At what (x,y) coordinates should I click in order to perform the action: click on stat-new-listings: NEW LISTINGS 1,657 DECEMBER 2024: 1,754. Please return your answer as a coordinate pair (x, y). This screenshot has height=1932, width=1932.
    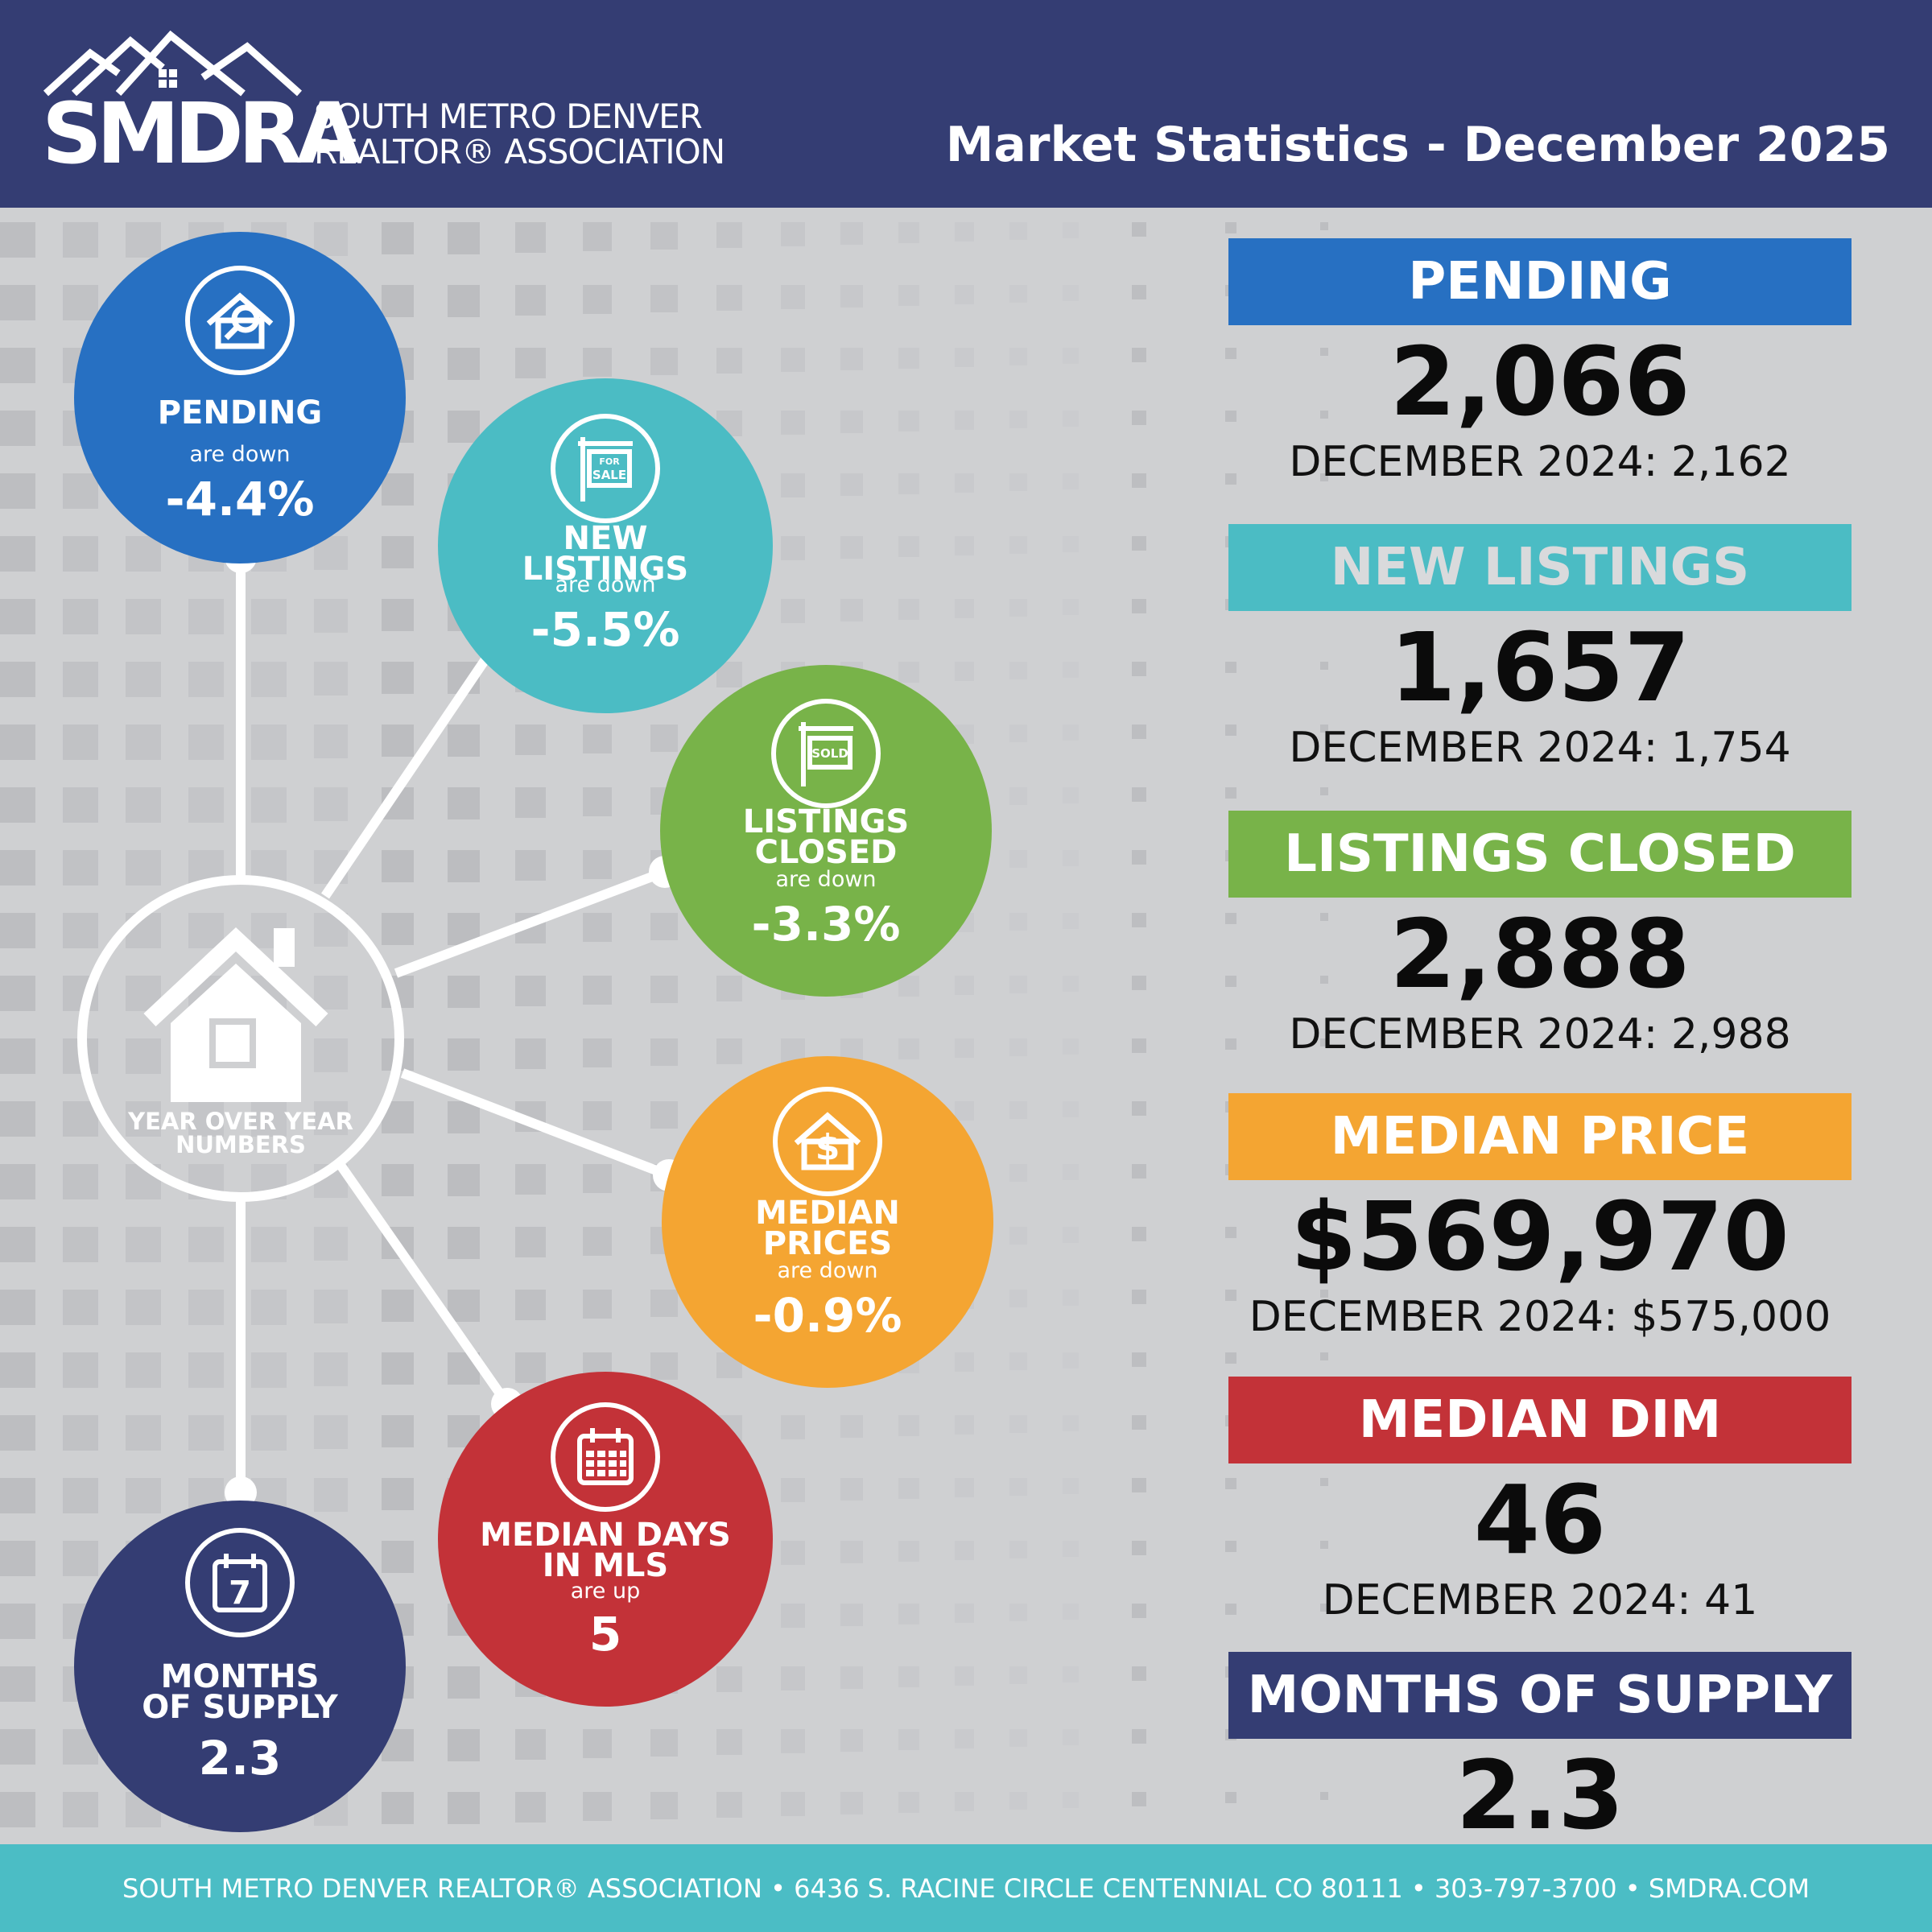
    Looking at the image, I should click on (1540, 648).